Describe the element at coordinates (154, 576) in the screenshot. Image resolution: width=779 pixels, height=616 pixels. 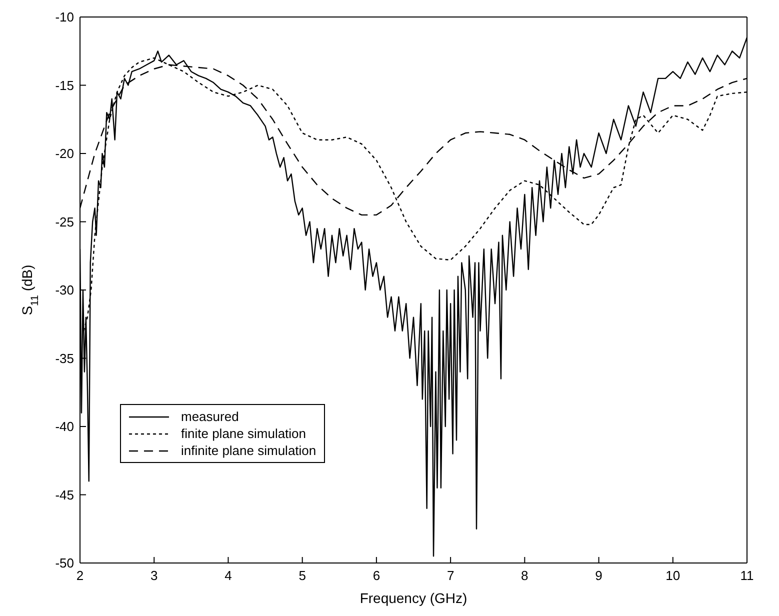
I see `x-tick-label: 3` at that location.